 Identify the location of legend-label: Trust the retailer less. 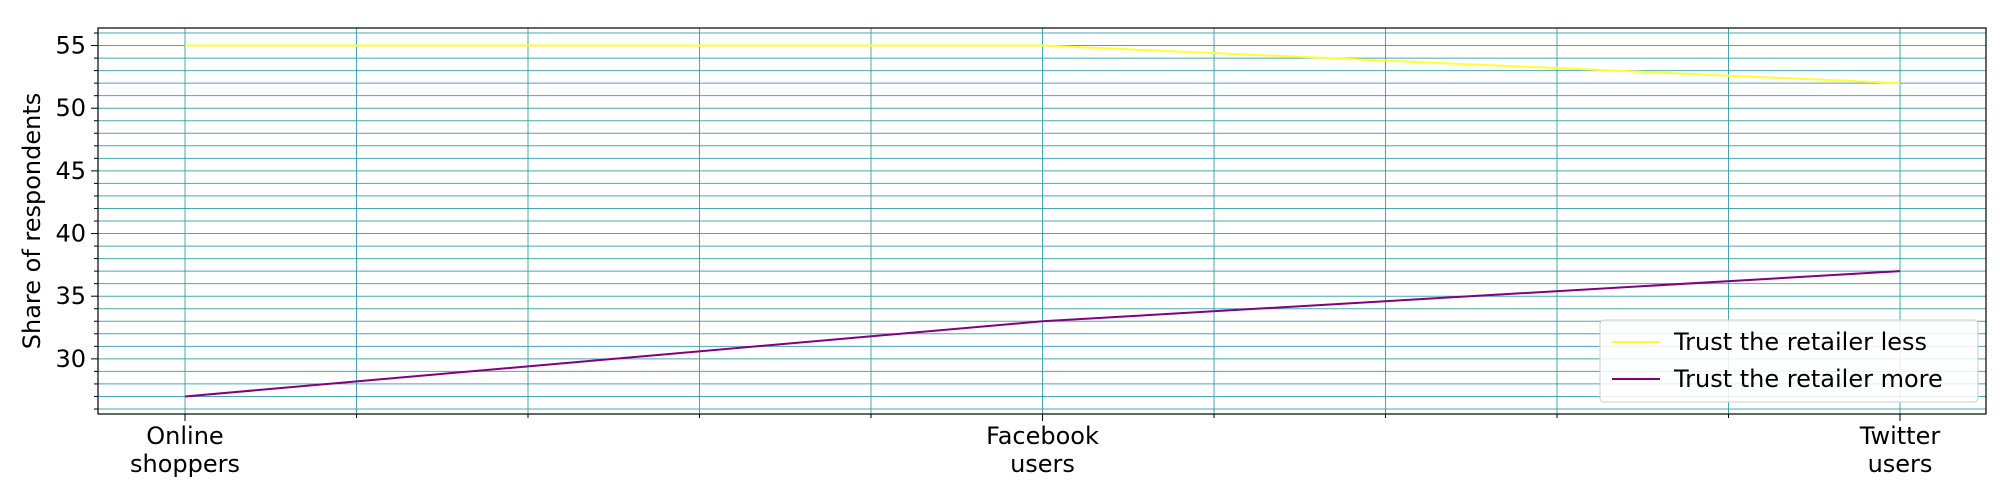
(1800, 342).